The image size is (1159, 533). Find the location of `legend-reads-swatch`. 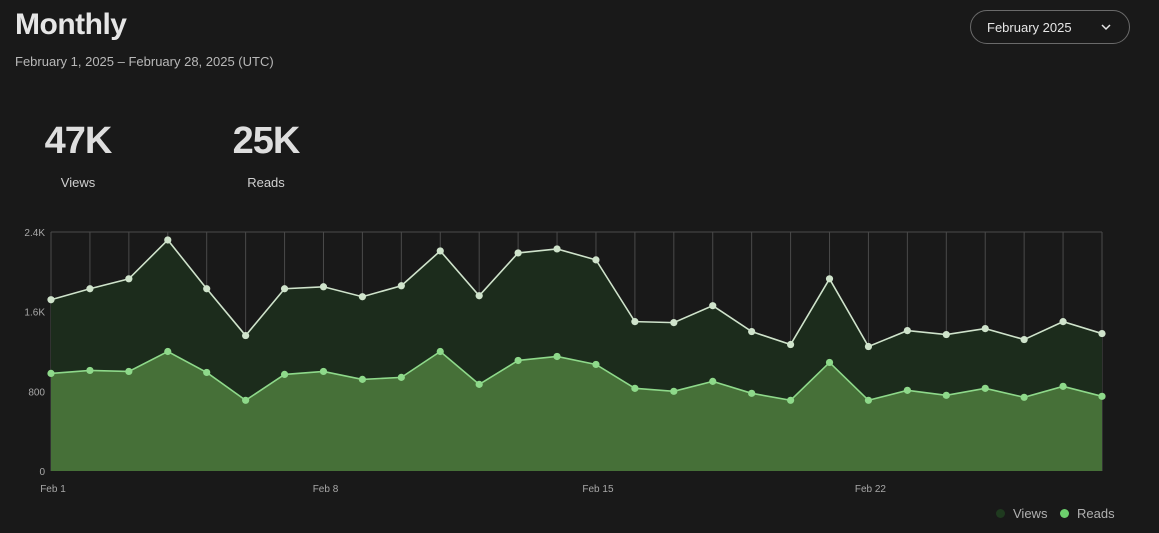

legend-reads-swatch is located at coordinates (1064, 513).